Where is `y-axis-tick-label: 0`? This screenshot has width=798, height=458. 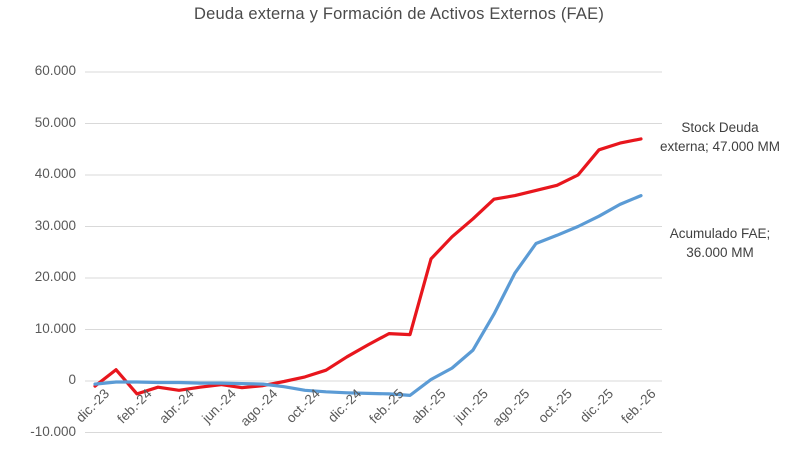 y-axis-tick-label: 0 is located at coordinates (72, 379).